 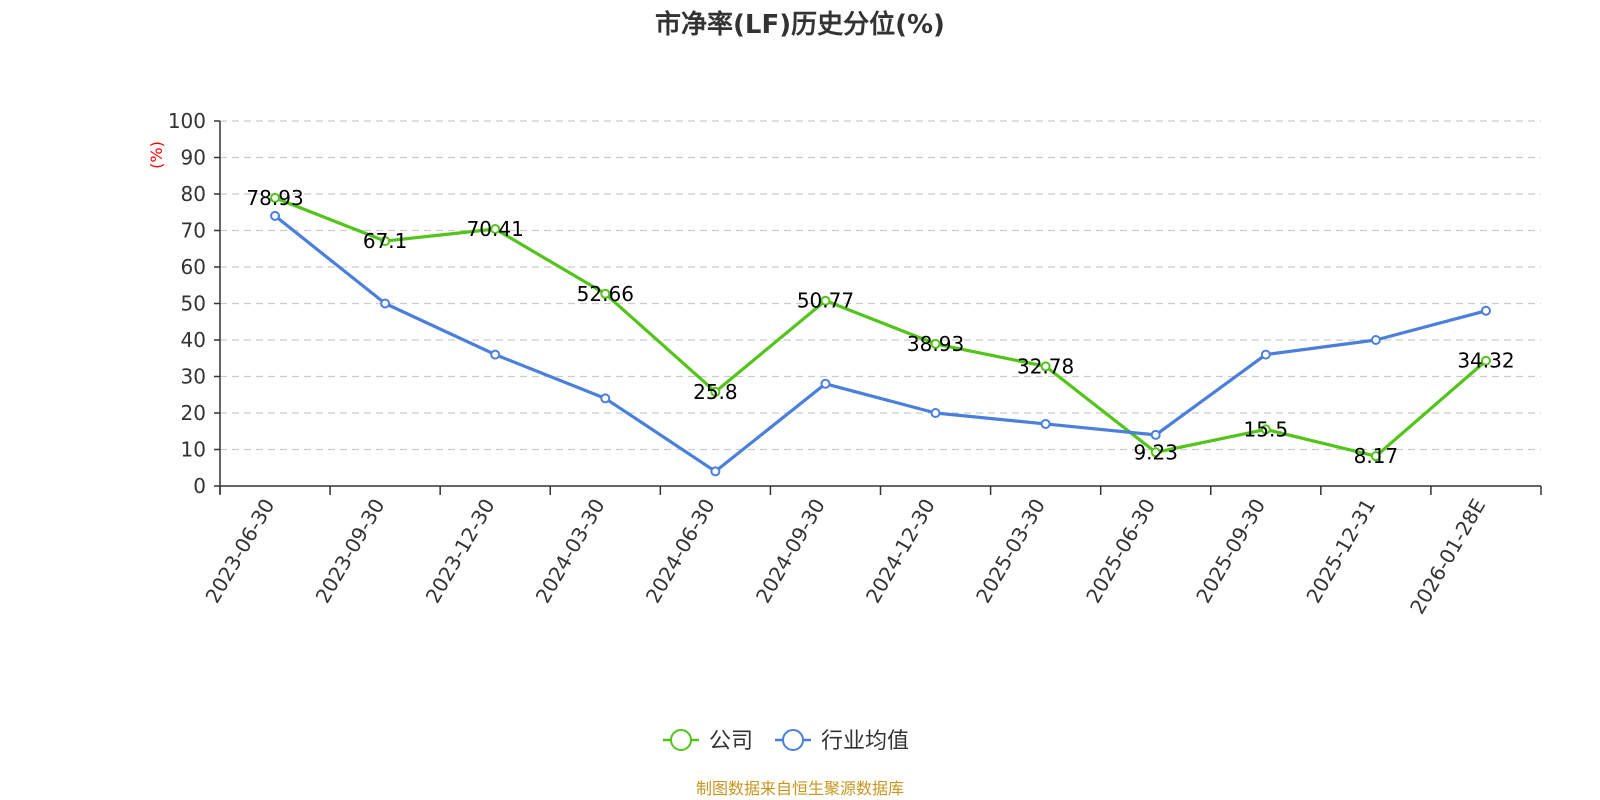 What do you see at coordinates (193, 231) in the screenshot?
I see `y-tick-label: 70` at bounding box center [193, 231].